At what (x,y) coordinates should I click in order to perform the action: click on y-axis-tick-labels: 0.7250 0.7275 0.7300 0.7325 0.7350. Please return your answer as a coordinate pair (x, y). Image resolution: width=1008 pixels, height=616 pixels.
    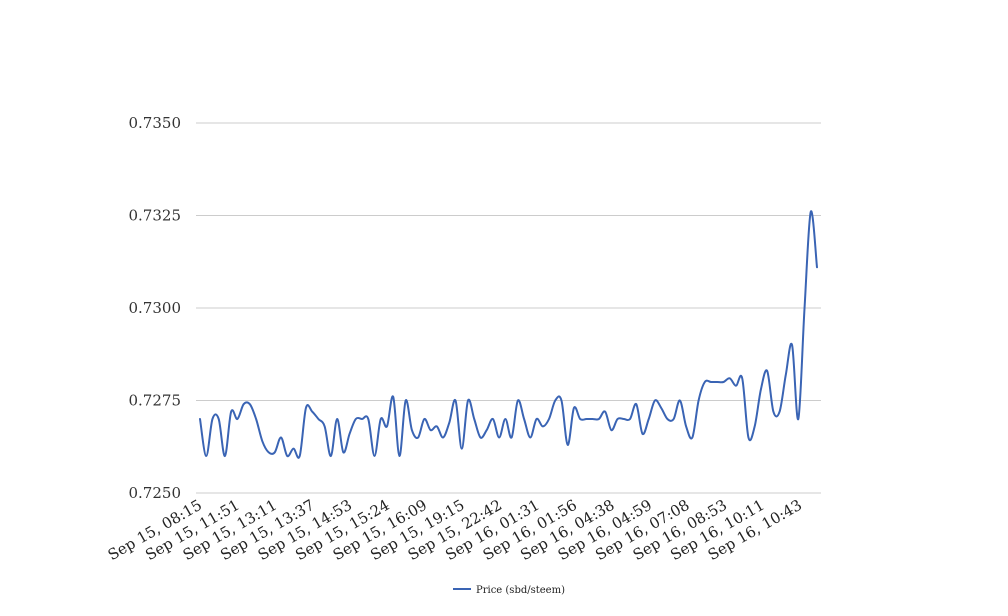
    Looking at the image, I should click on (155, 308).